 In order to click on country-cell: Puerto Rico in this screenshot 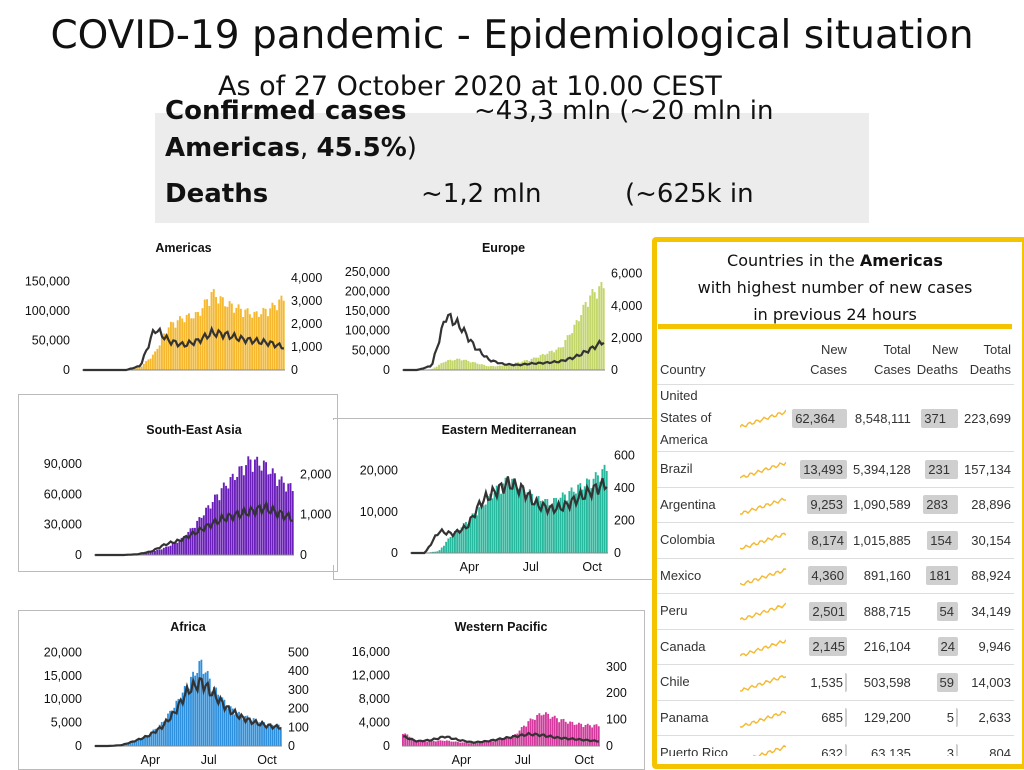, I will do `click(697, 746)`.